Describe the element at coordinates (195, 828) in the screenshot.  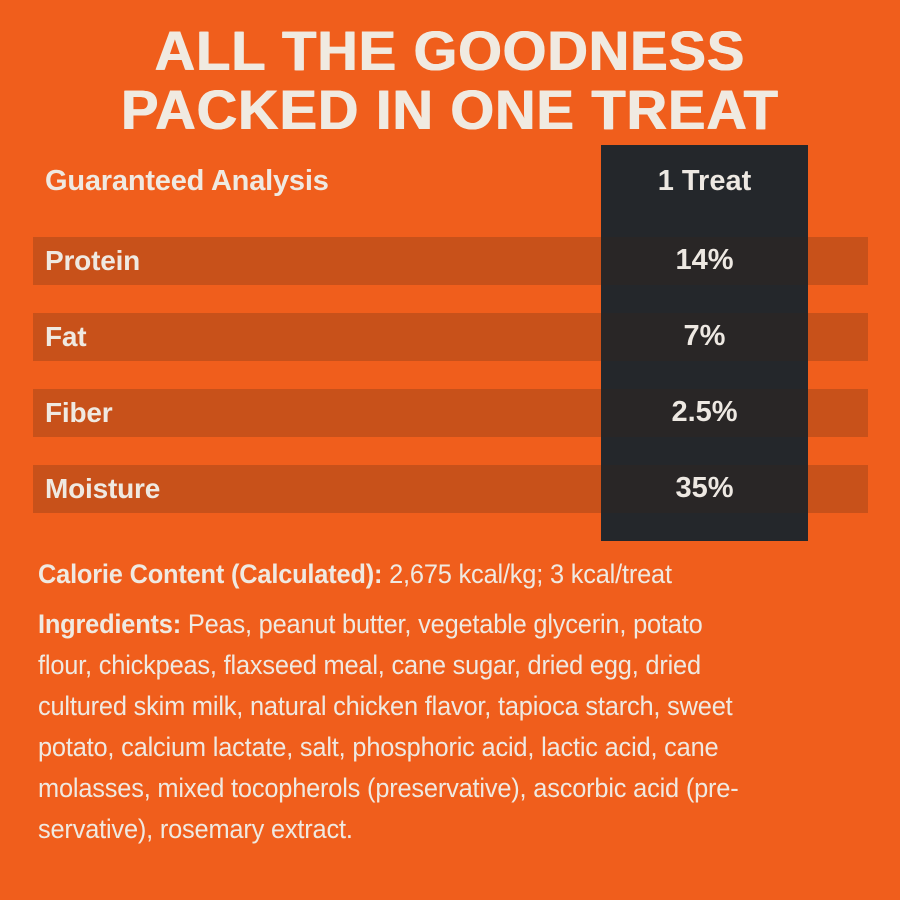
I see `ingredients-line: servative), rosemary extract.` at that location.